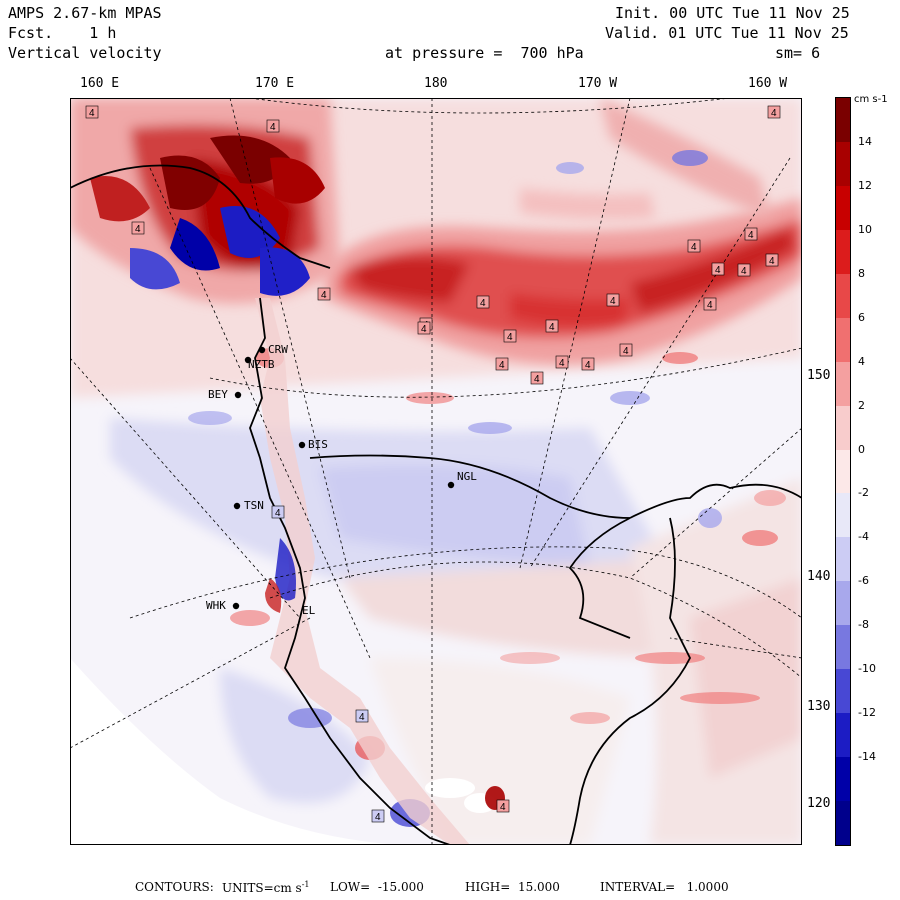  What do you see at coordinates (863, 537) in the screenshot?
I see `colorbar-label: -4` at bounding box center [863, 537].